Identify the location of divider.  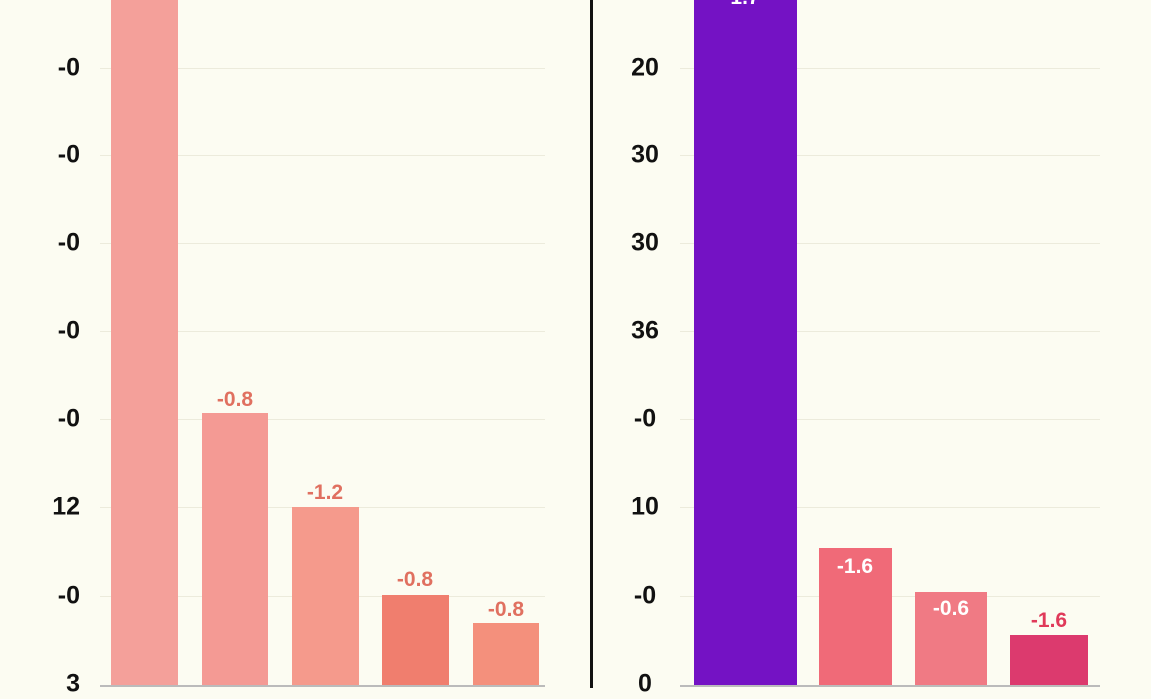
(591, 344).